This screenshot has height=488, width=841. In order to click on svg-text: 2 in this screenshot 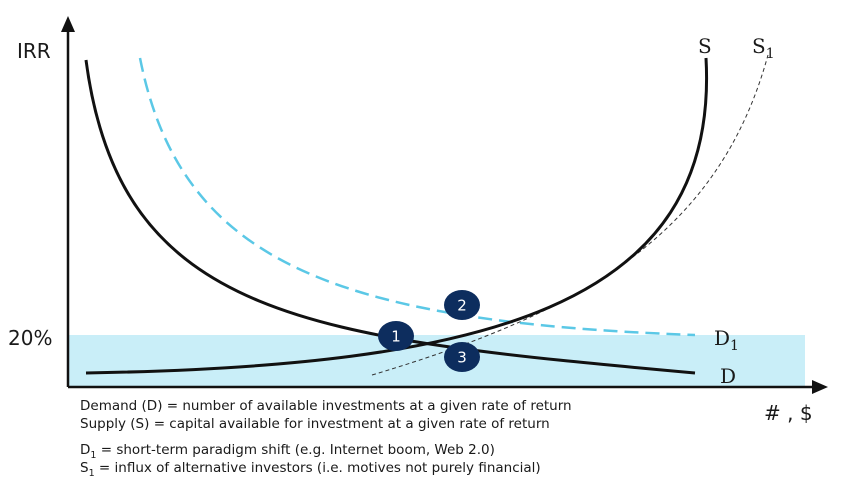, I will do `click(462, 306)`.